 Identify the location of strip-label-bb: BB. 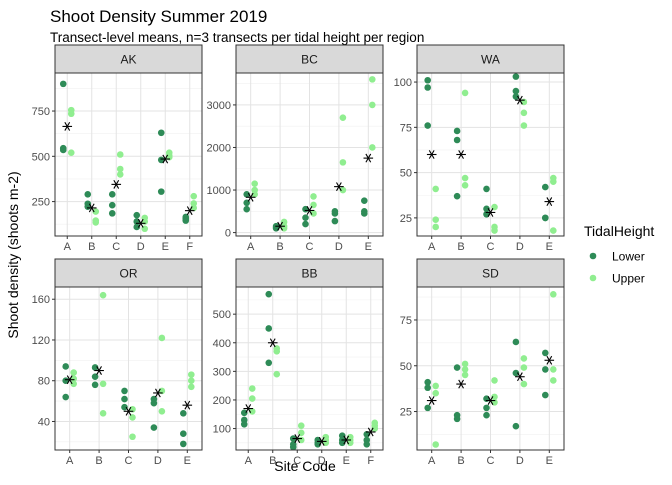
(309, 274).